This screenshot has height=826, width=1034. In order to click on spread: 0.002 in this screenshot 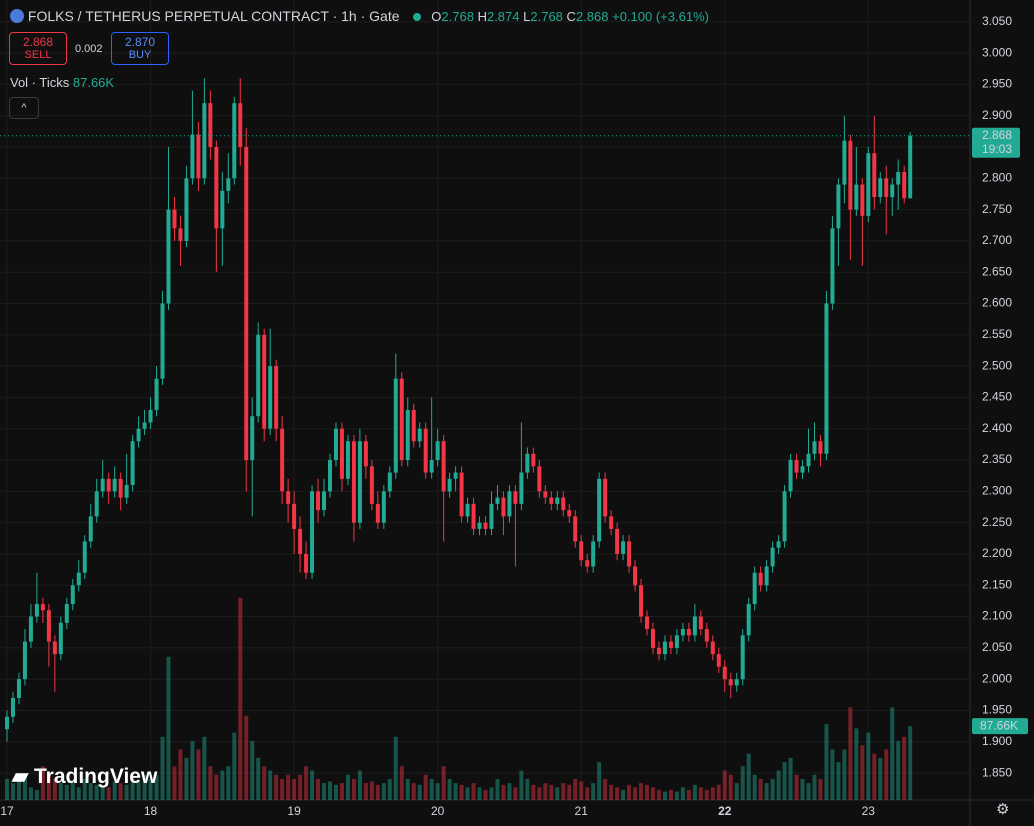, I will do `click(89, 49)`.